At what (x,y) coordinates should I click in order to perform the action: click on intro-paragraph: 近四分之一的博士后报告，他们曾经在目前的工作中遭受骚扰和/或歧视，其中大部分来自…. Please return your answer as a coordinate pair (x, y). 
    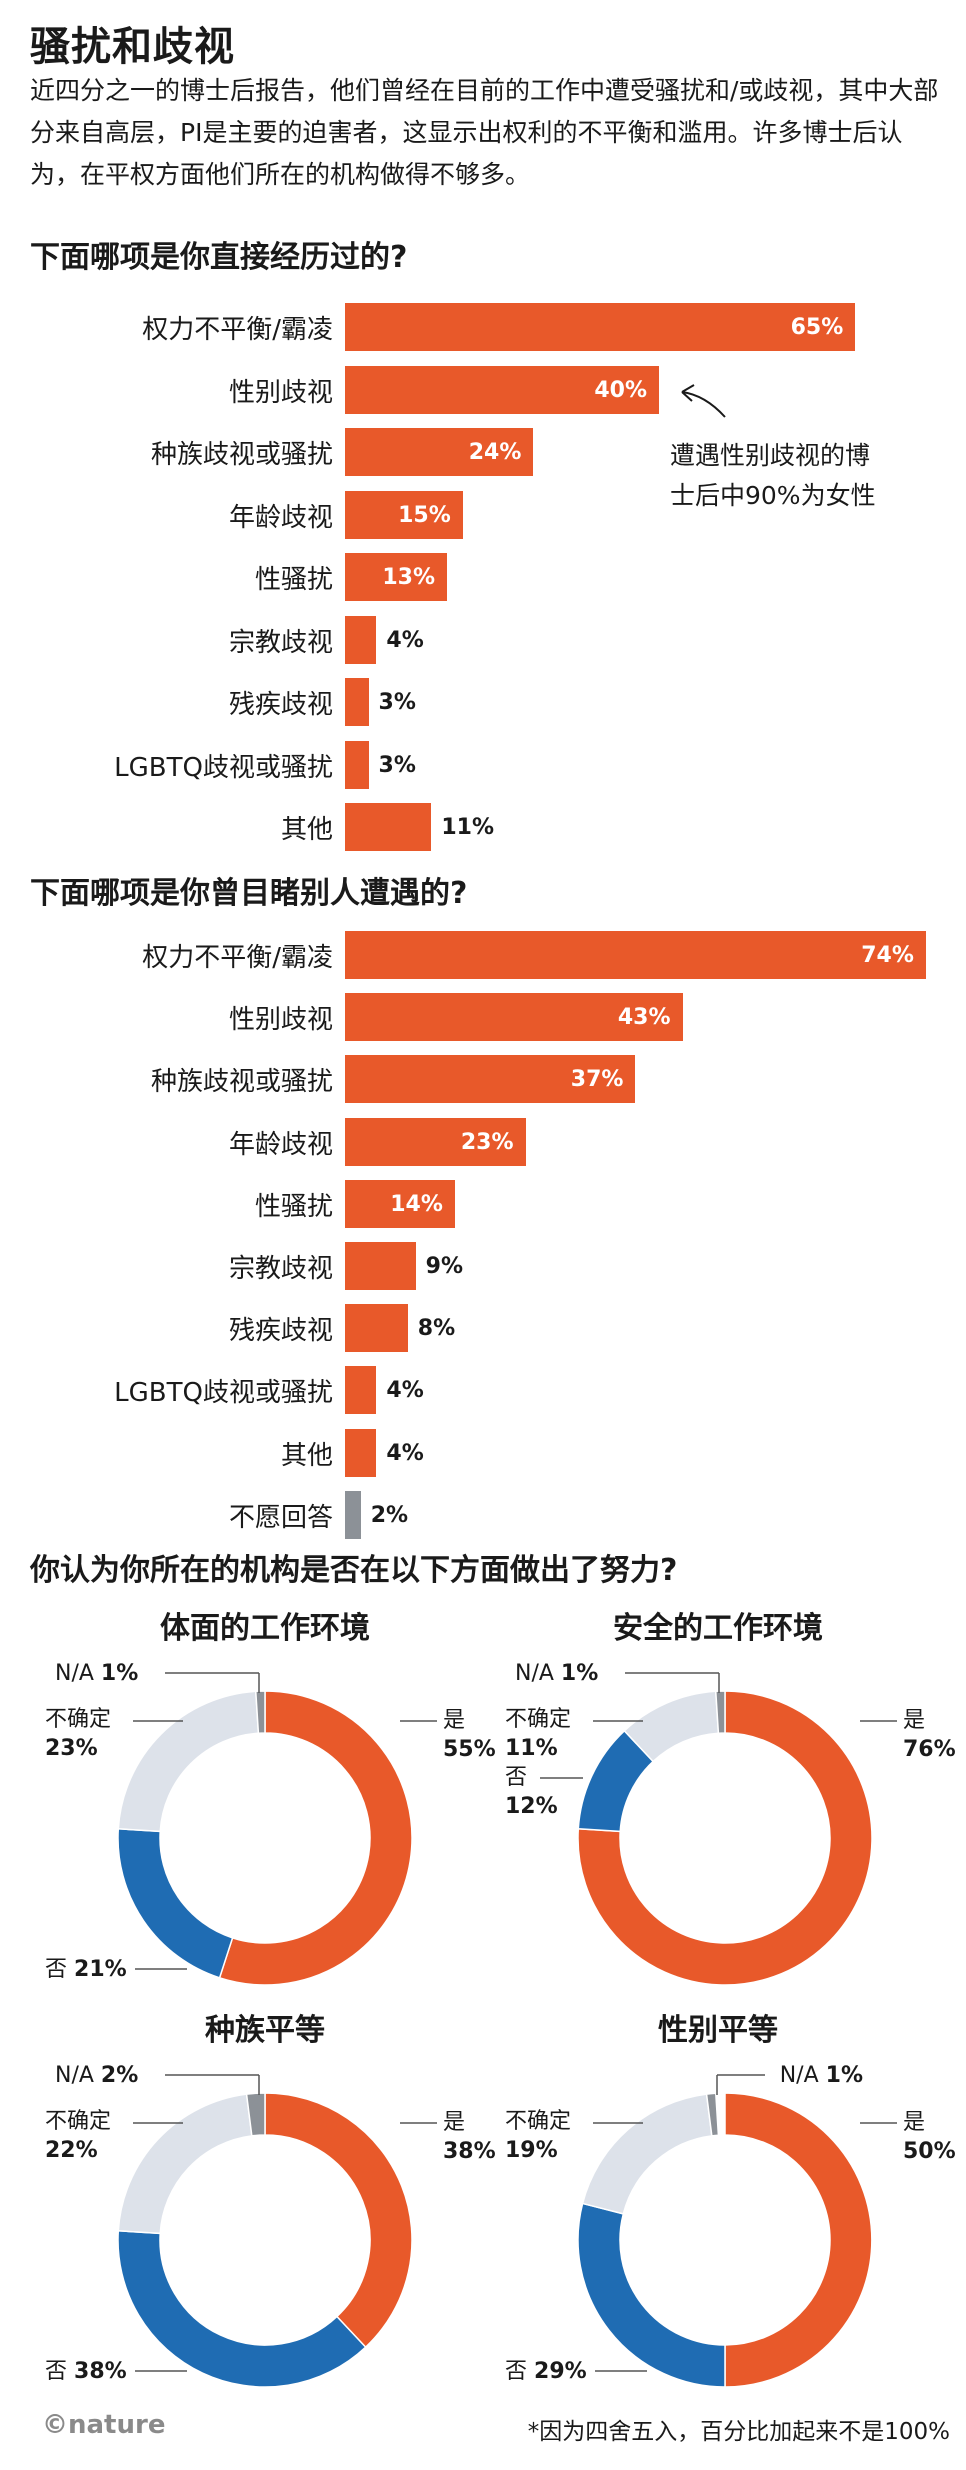
    Looking at the image, I should click on (484, 132).